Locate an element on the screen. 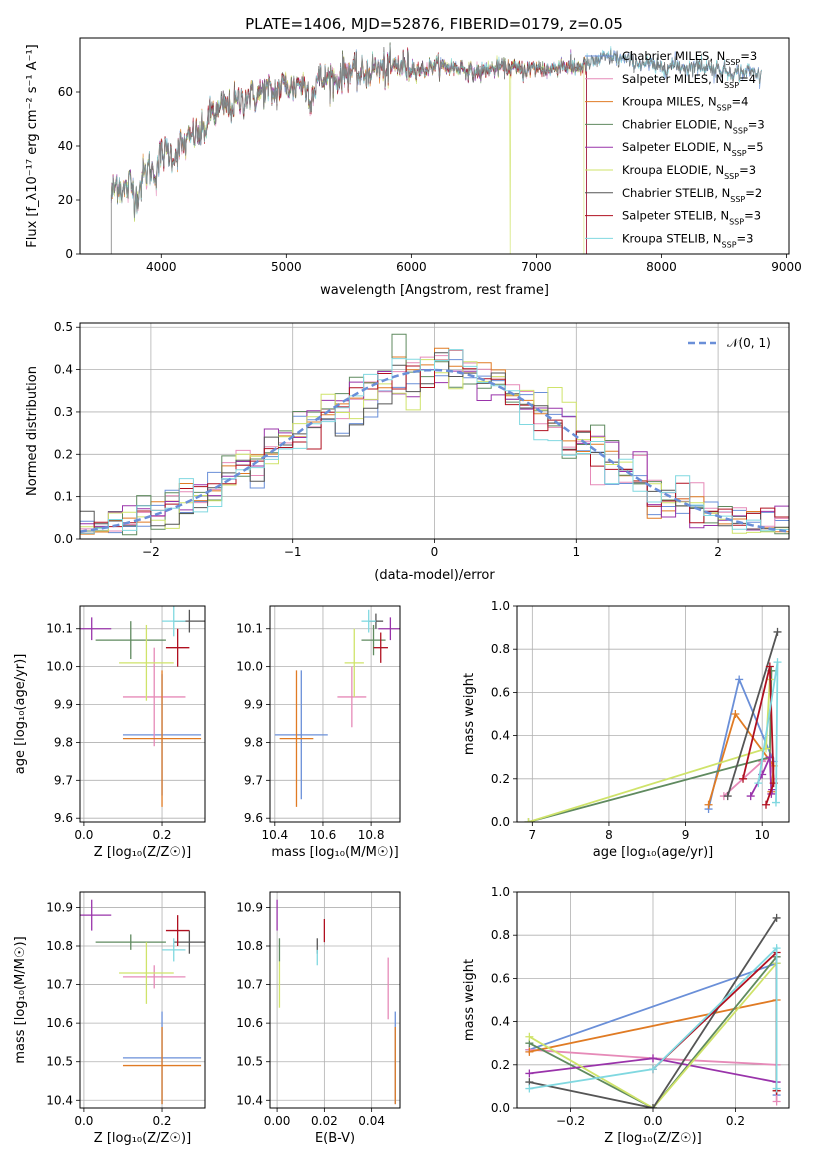 The height and width of the screenshot is (1170, 819). x-tick-label-1: 5000 is located at coordinates (286, 267).